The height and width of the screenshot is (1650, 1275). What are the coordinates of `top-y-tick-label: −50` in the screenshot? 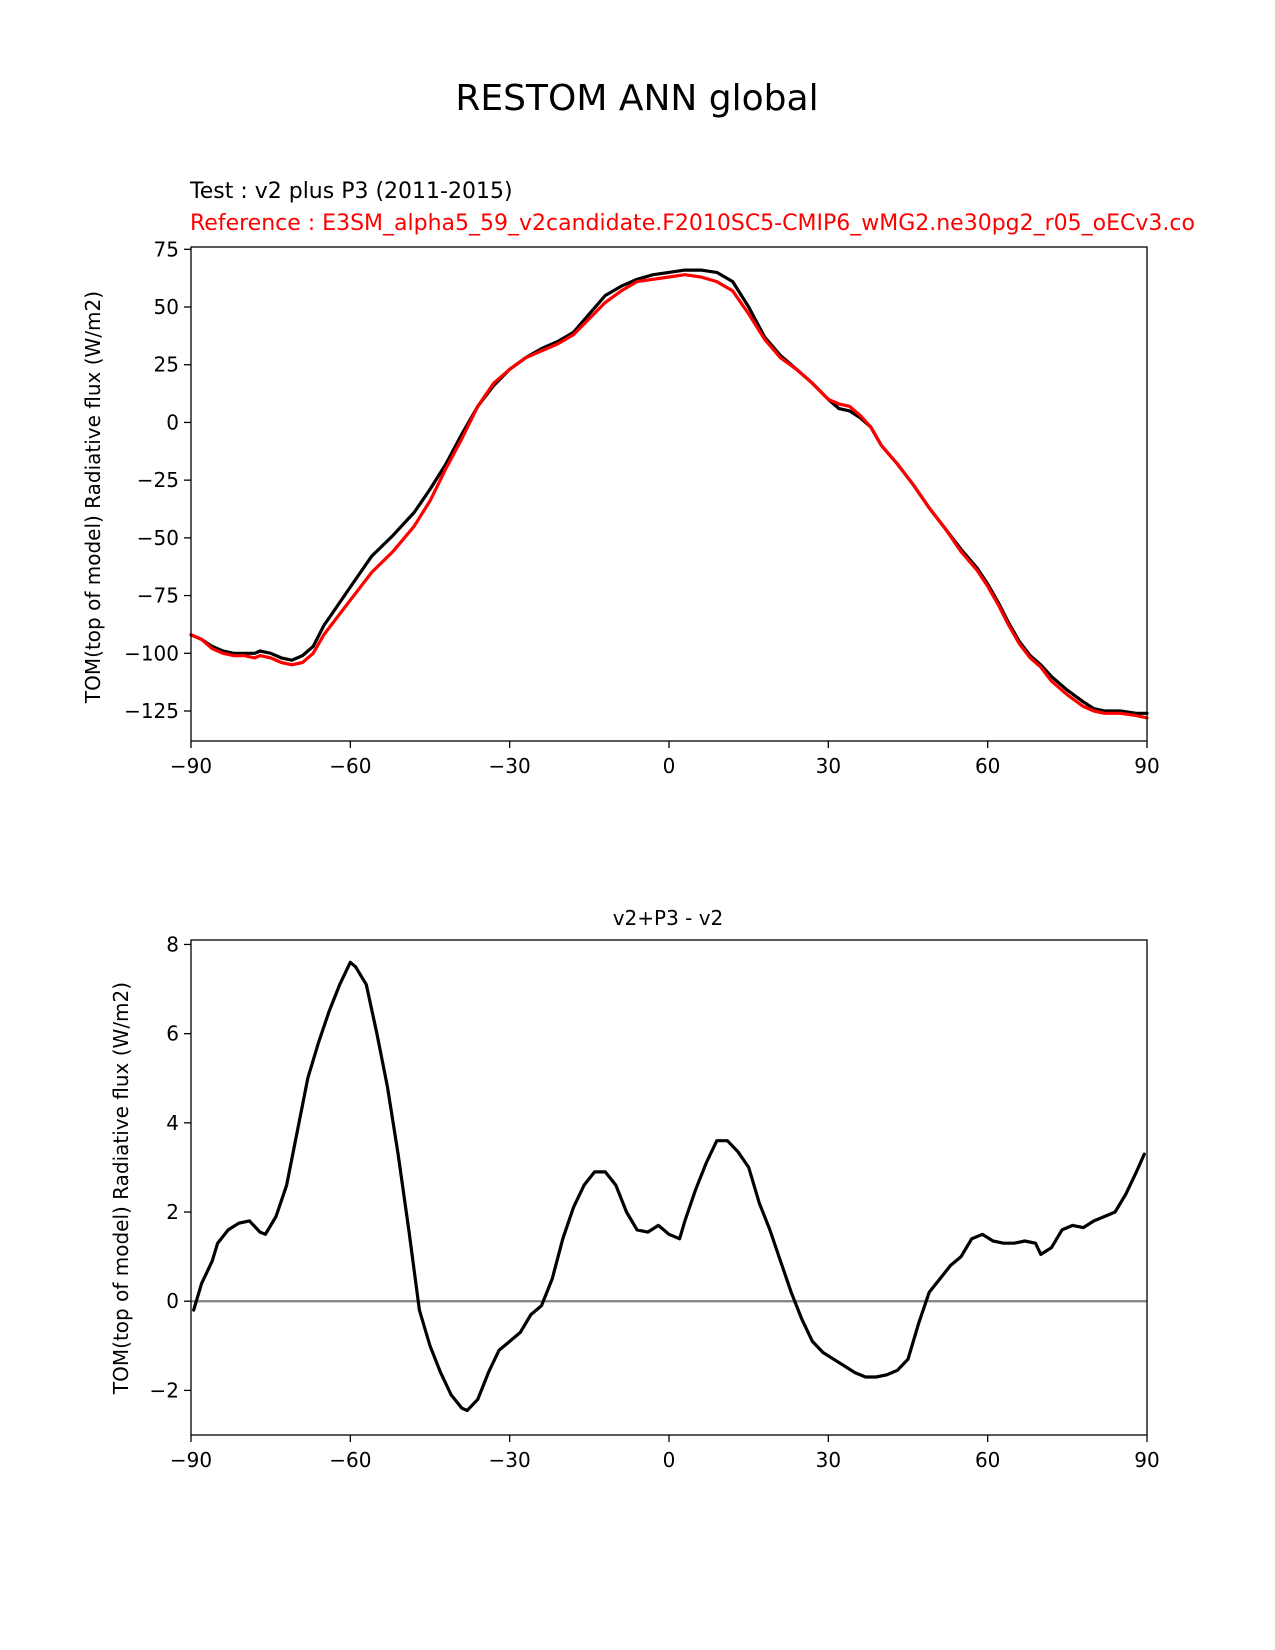 It's located at (158, 538).